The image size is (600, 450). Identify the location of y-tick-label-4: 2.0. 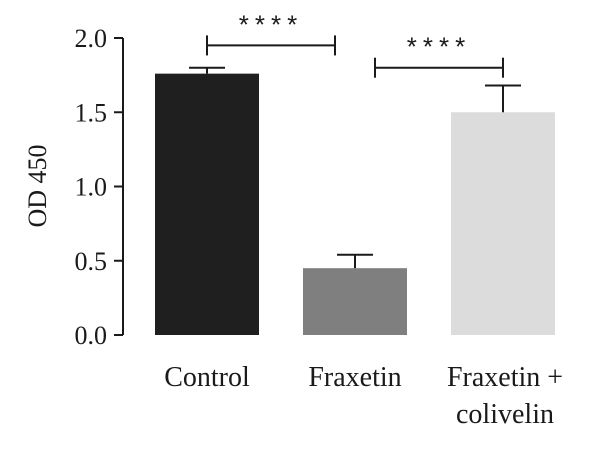
(91, 38).